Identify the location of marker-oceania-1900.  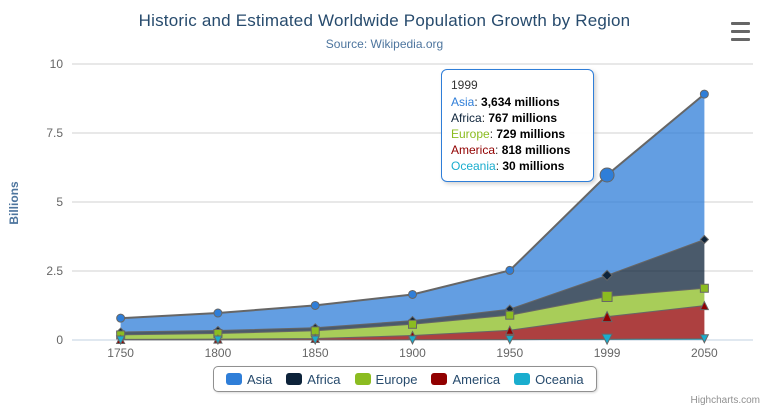
(412, 340).